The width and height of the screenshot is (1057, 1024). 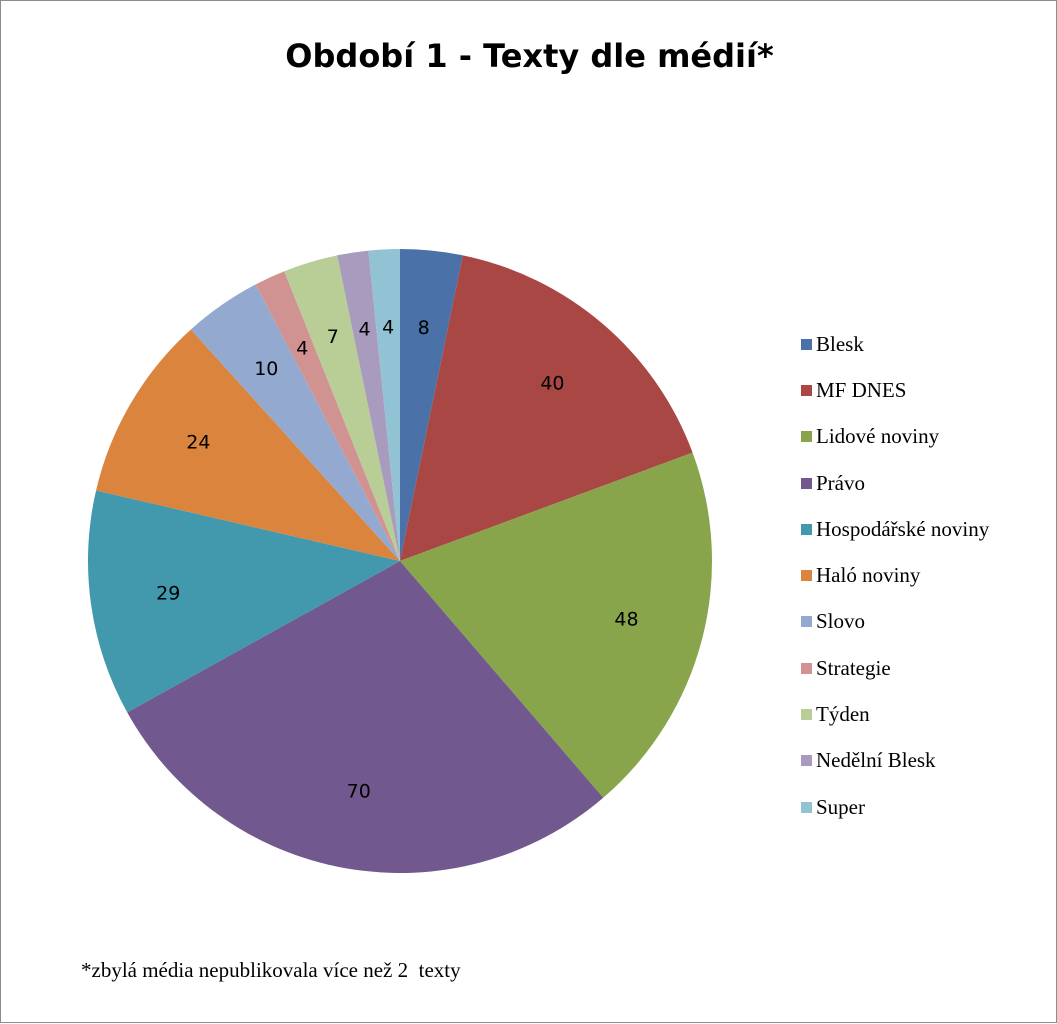 What do you see at coordinates (243, 601) in the screenshot?
I see `pie-slice-hospodarske-noviny` at bounding box center [243, 601].